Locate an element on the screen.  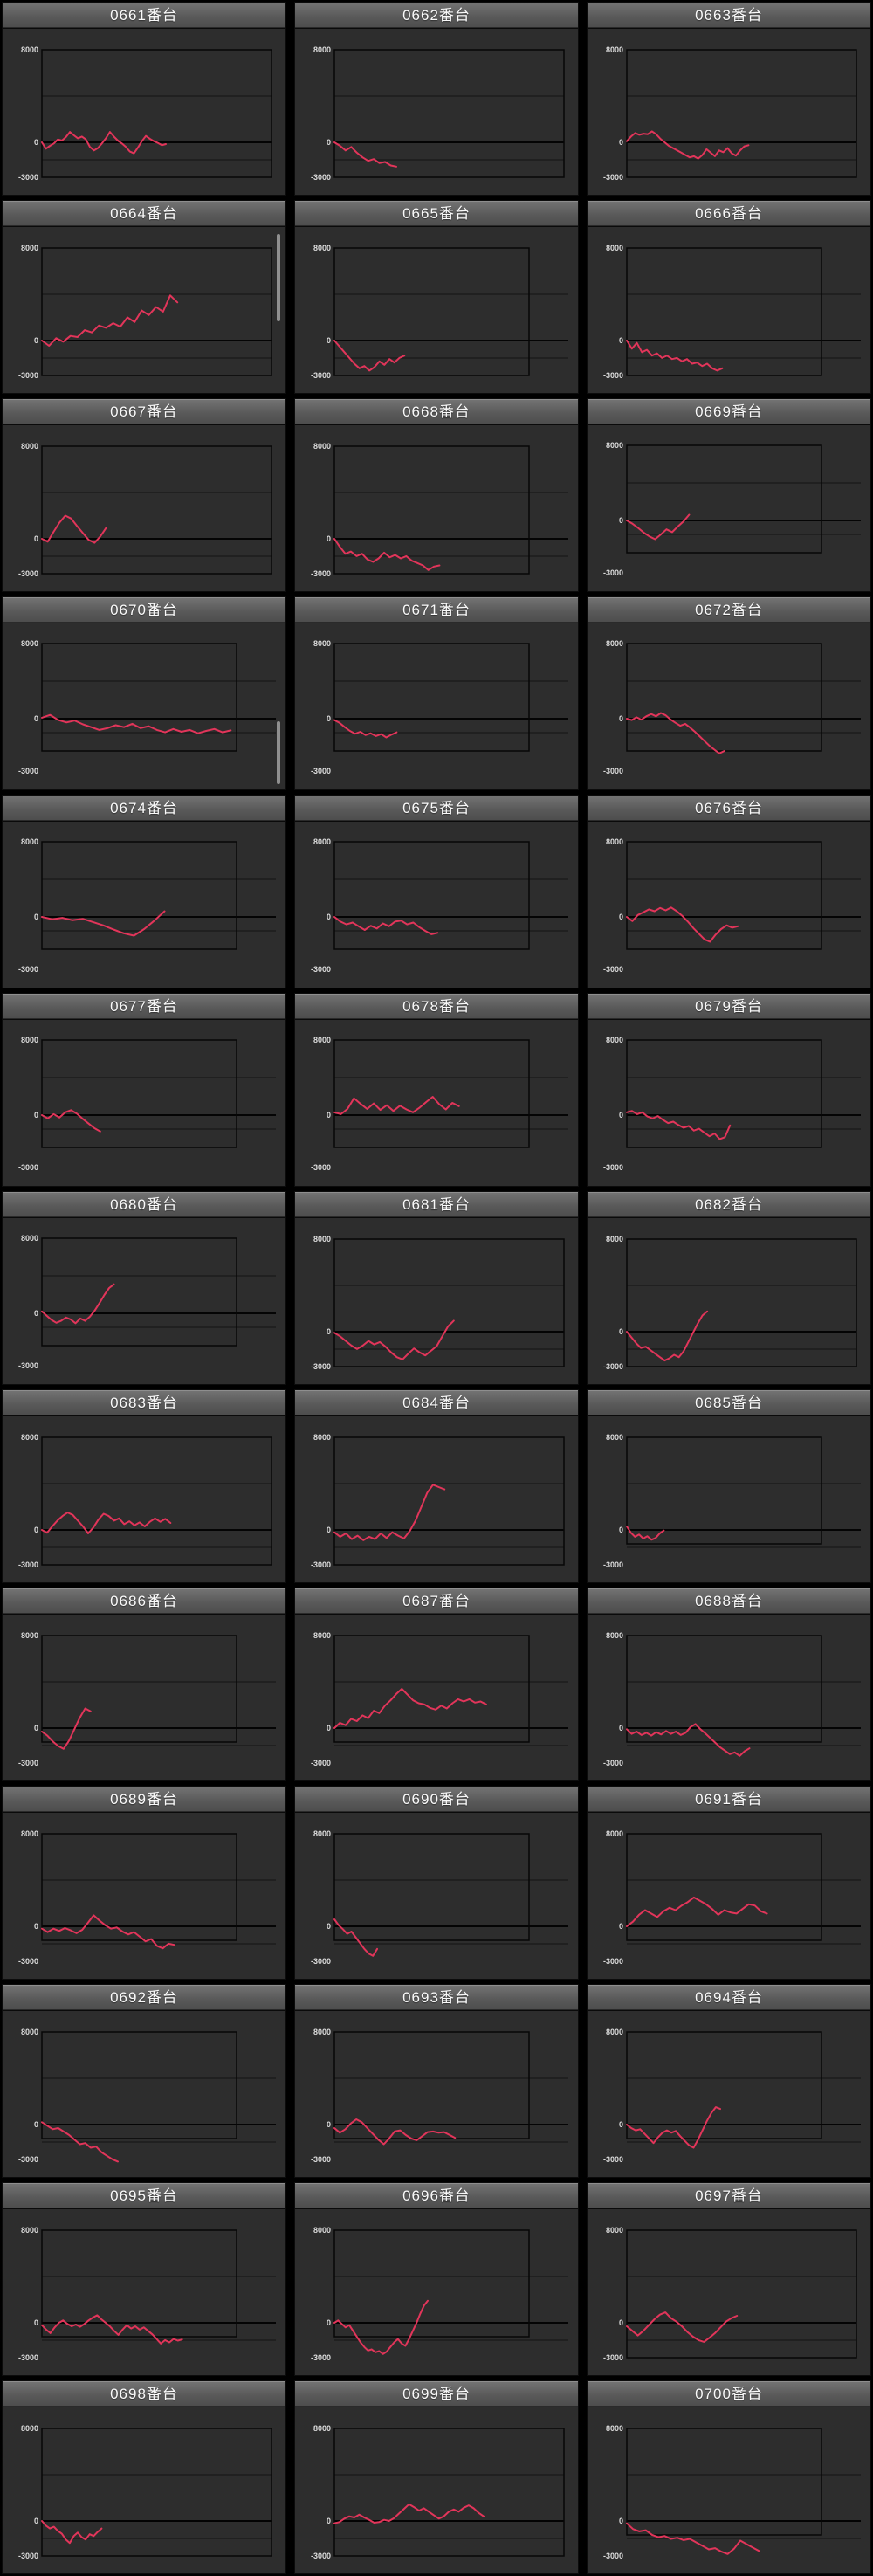
machine-title: 0698番台 is located at coordinates (144, 2394).